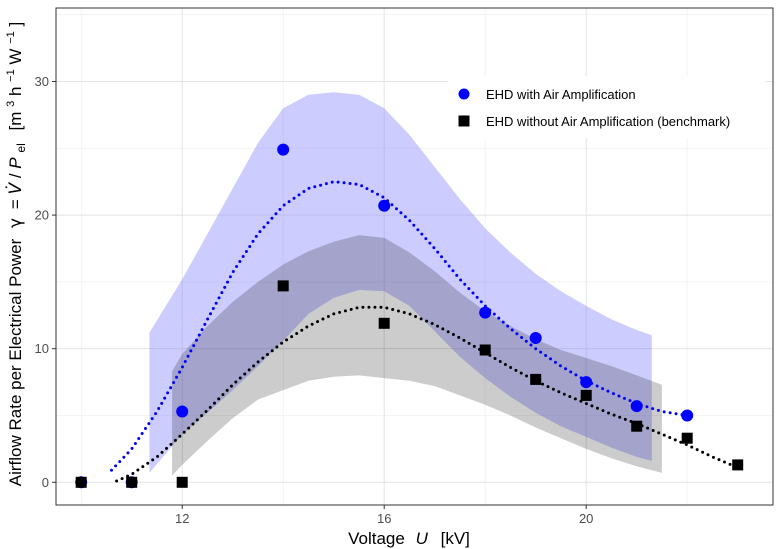 This screenshot has width=781, height=549. Describe the element at coordinates (15, 202) in the screenshot. I see `y-axis-title-eq: =` at that location.